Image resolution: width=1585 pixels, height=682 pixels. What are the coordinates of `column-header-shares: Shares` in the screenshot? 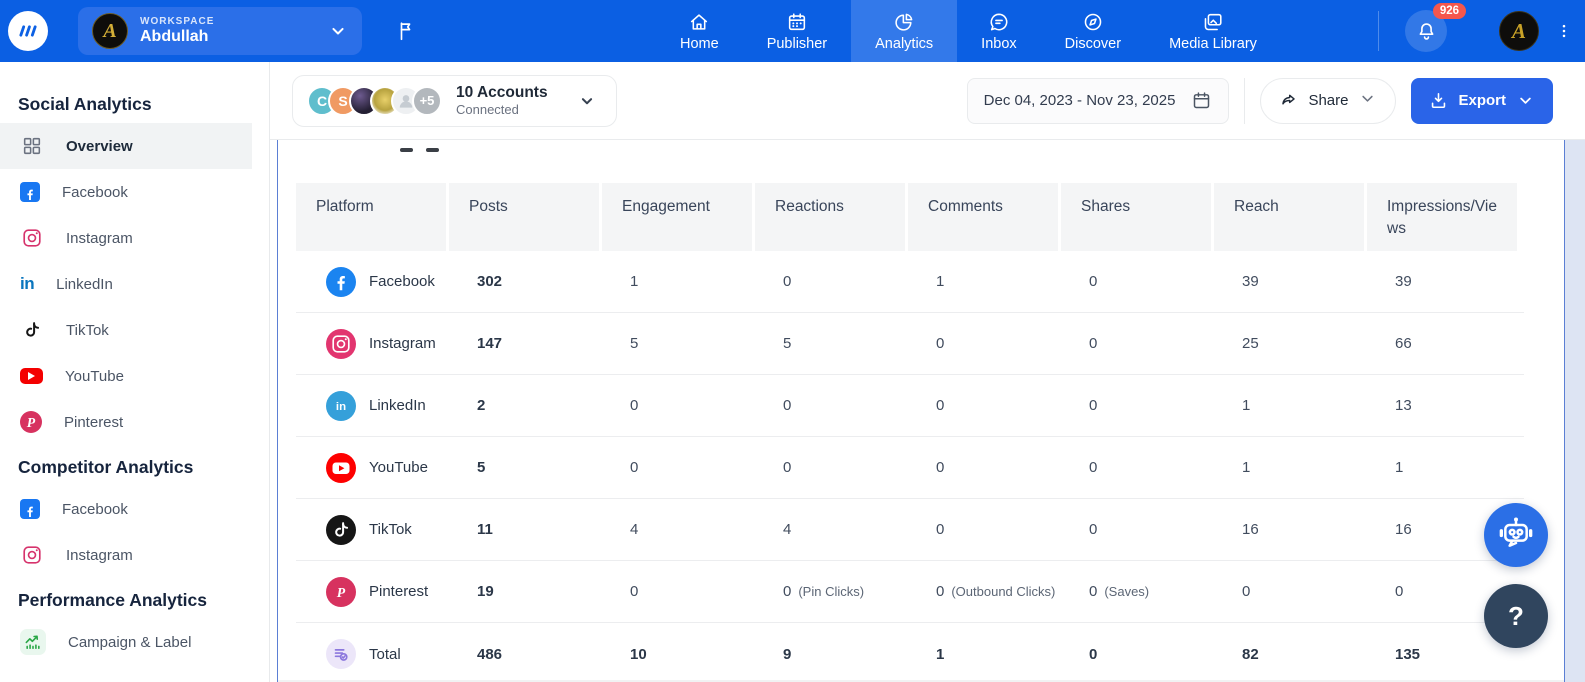 It's located at (1136, 217).